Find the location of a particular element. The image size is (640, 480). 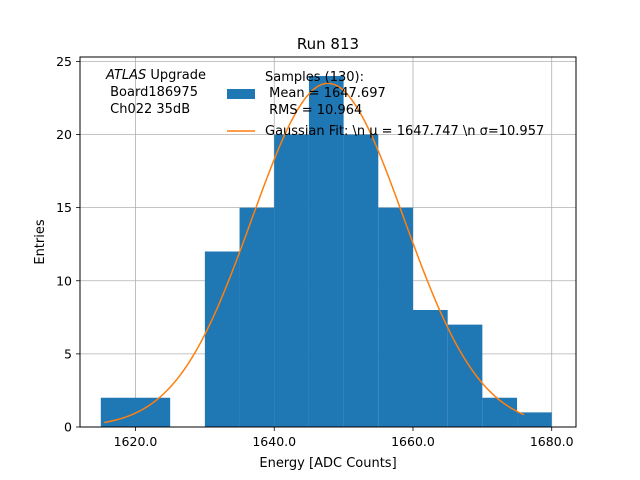

annotation-line-2: Board186975 is located at coordinates (152, 92).